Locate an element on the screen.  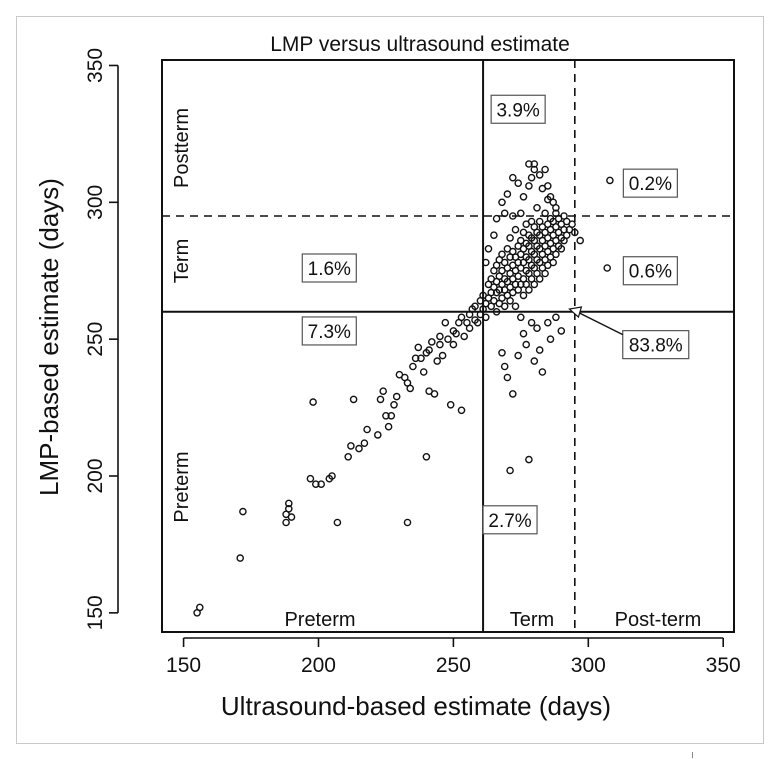
chart-title: LMP versus ultrasound estimate is located at coordinates (420, 44).